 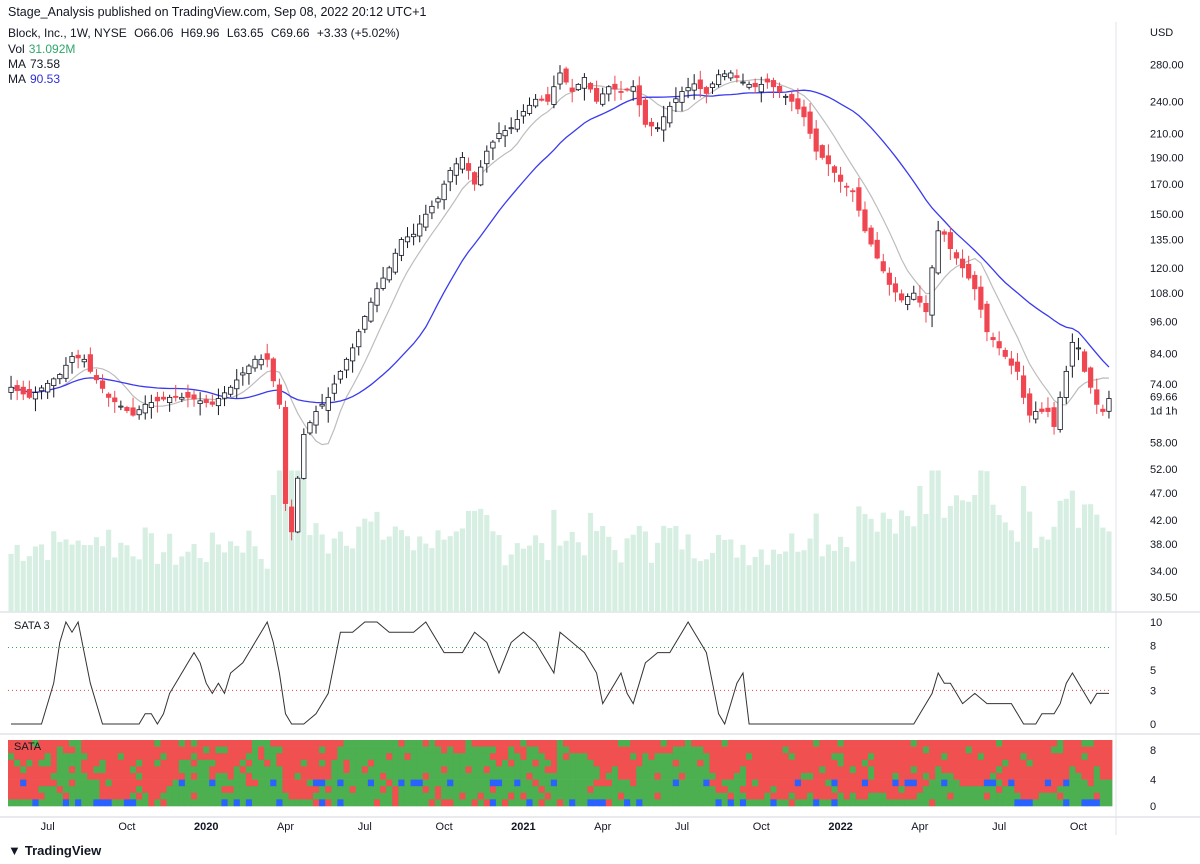 I want to click on price-tick-label: 42.00, so click(x=1164, y=521).